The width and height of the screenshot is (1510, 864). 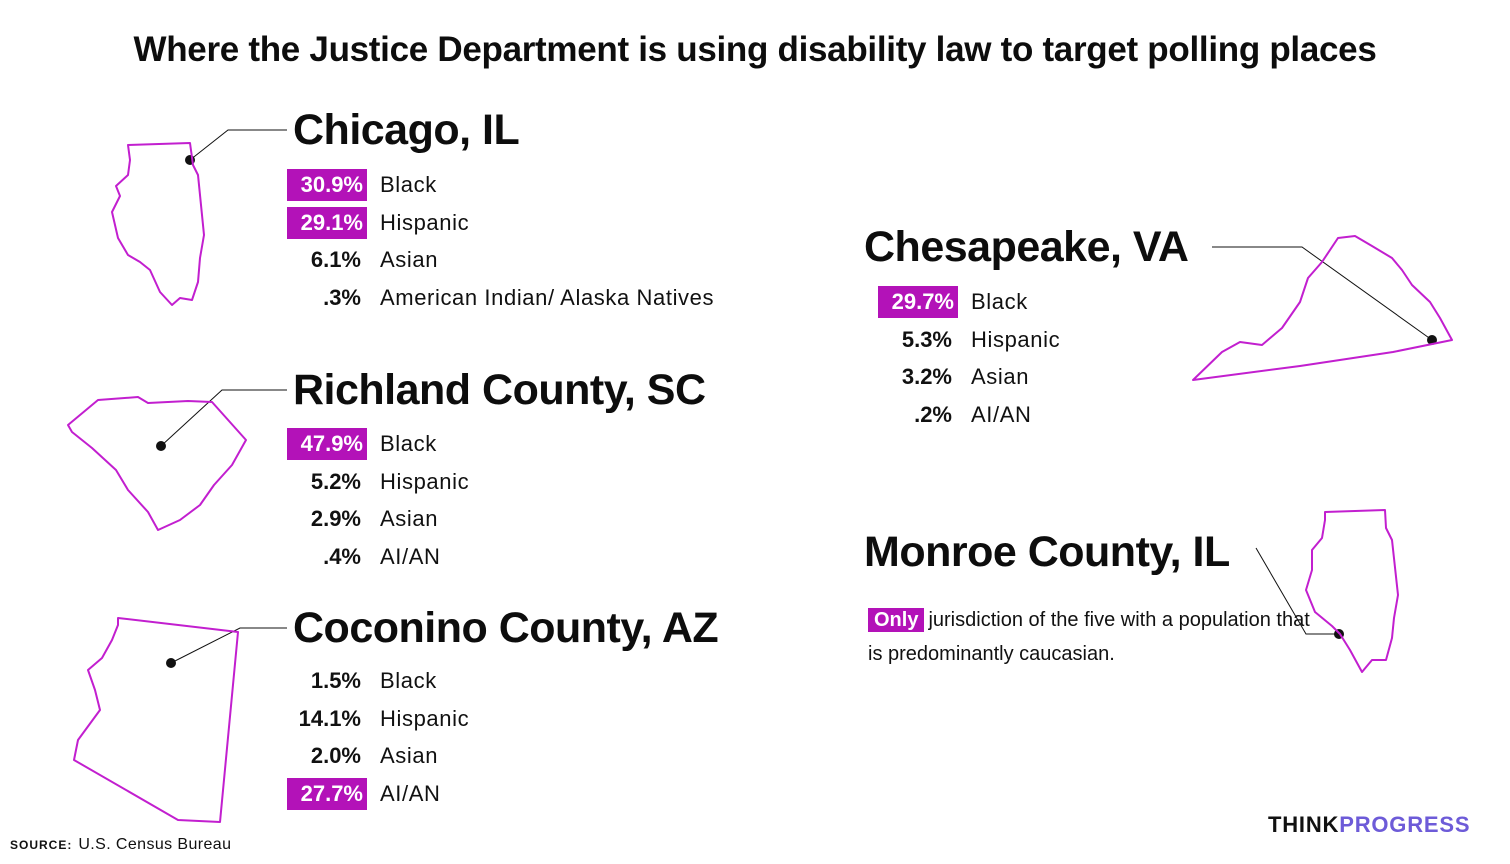 I want to click on stat-row: .3% American Indian/ Alaska Natives, so click(x=500, y=298).